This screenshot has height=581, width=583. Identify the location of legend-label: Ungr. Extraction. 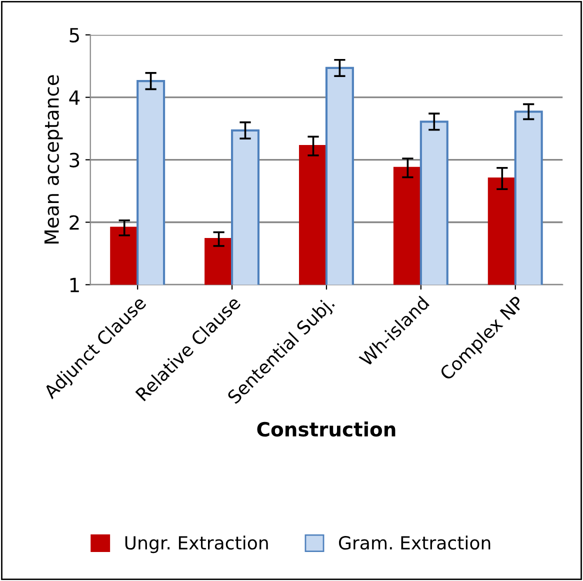
(196, 545).